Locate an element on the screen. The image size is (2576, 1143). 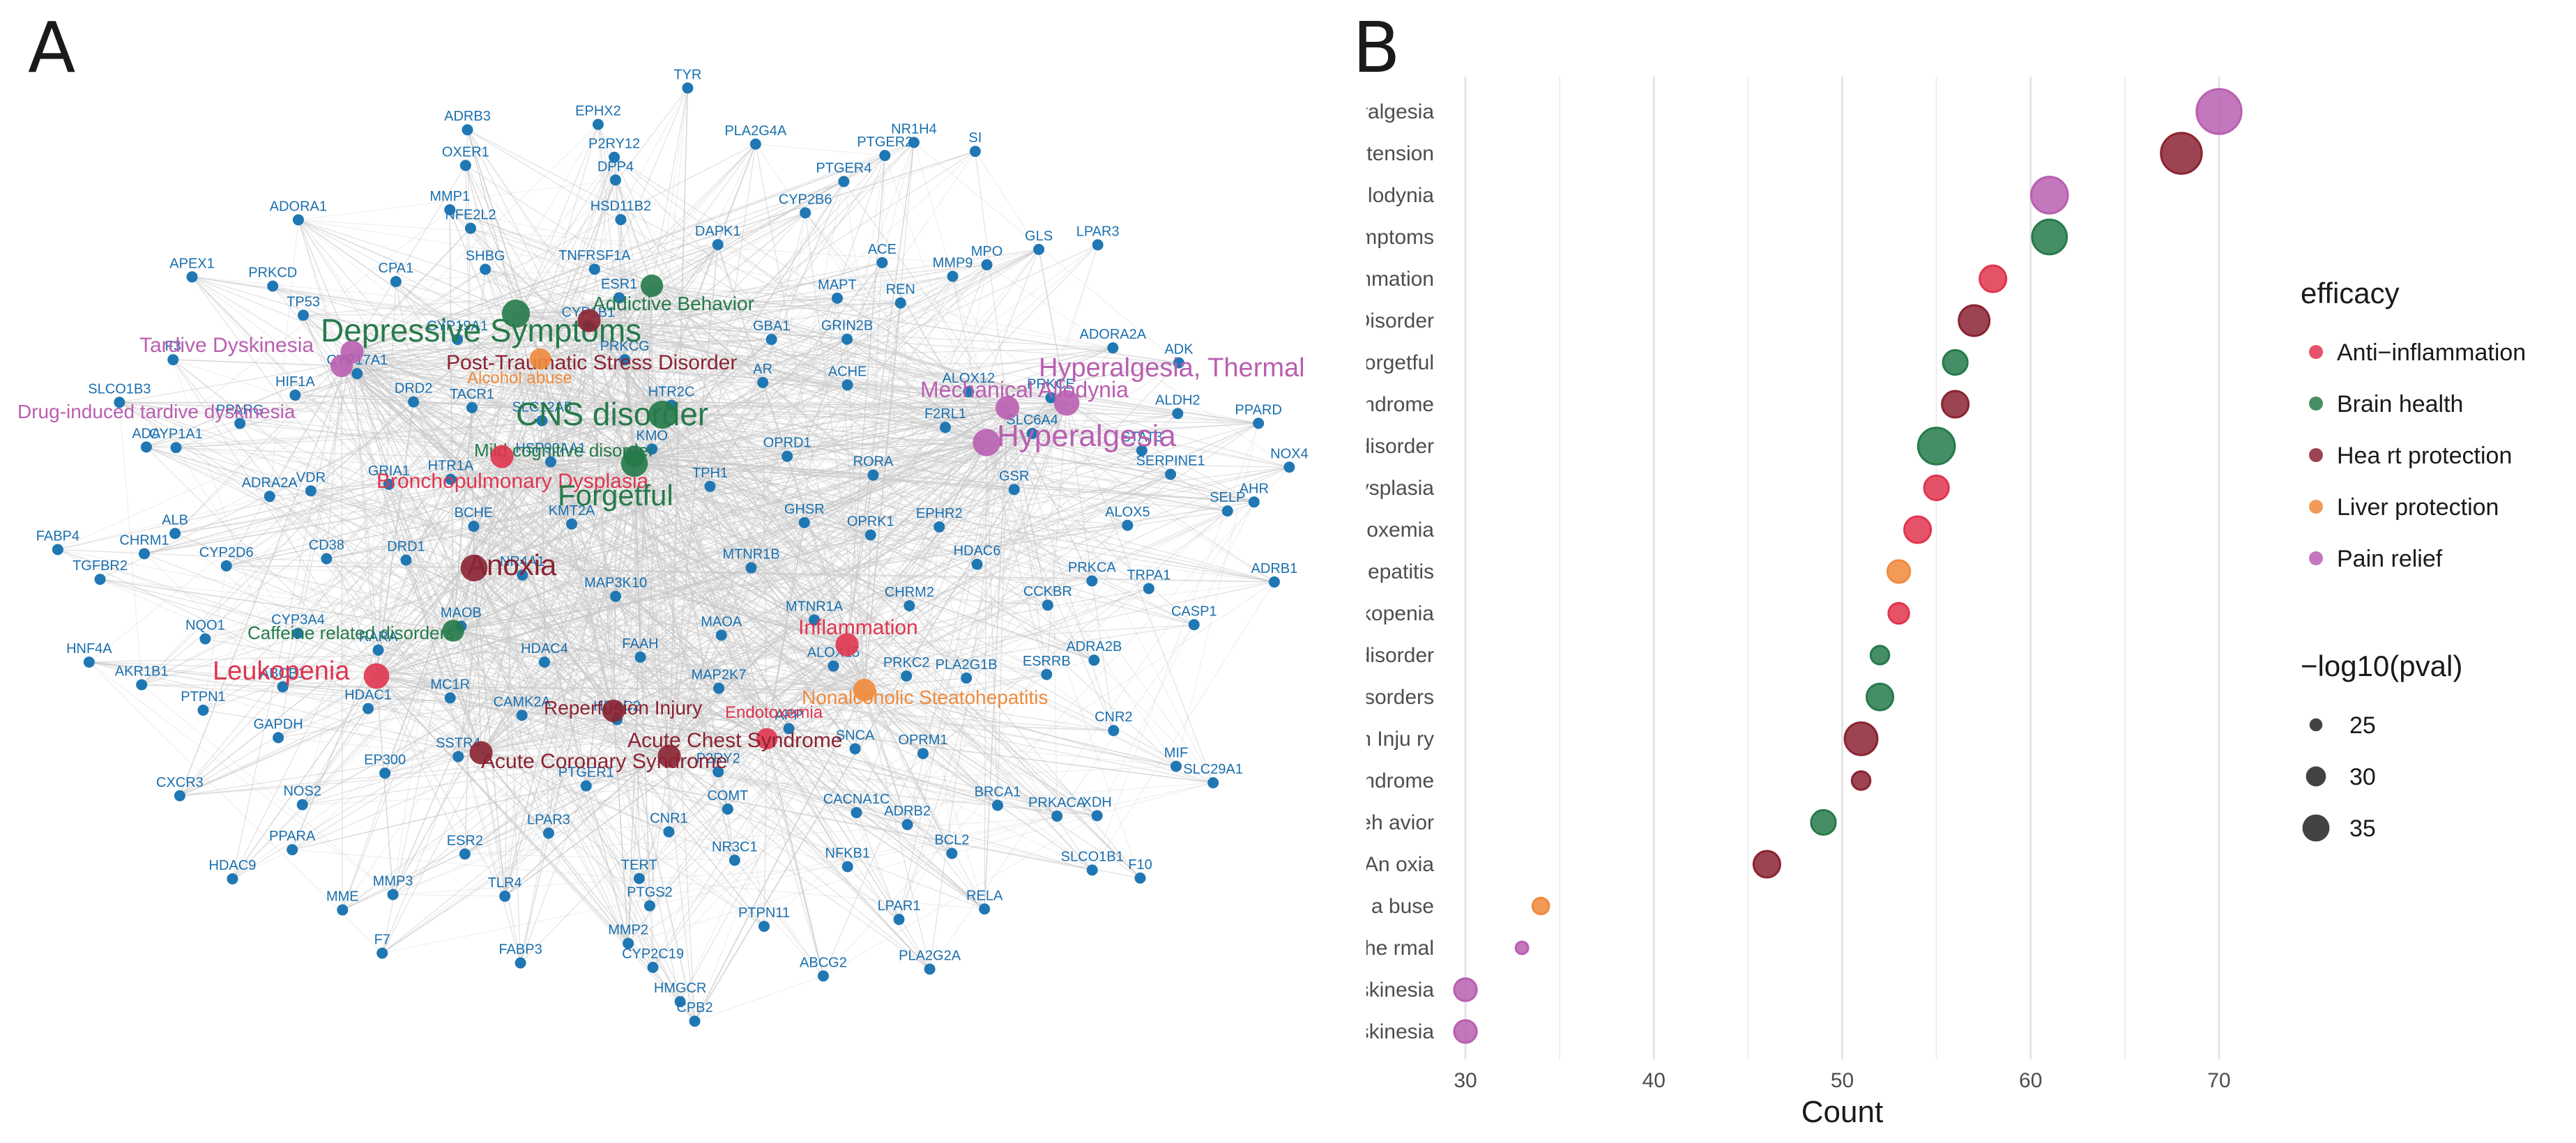
gene-label: HDAC6 is located at coordinates (978, 551).